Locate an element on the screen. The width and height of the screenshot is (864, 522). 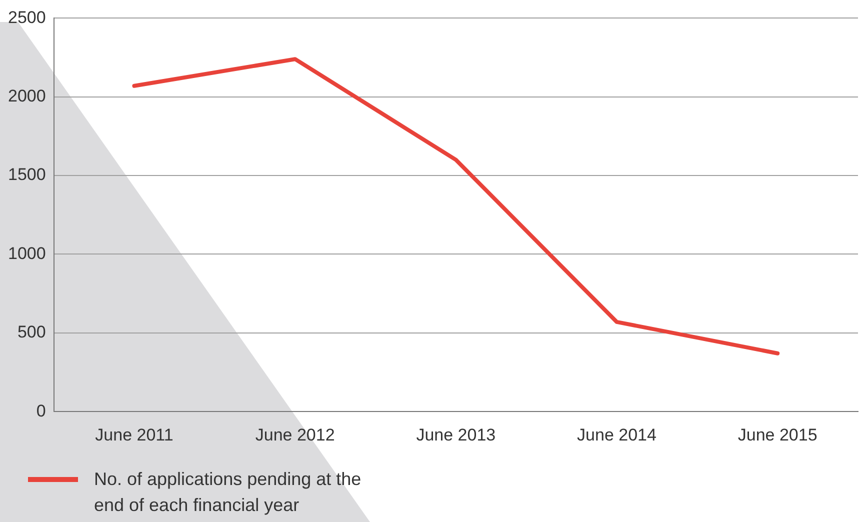
x-tick-label: June 2012 is located at coordinates (295, 434).